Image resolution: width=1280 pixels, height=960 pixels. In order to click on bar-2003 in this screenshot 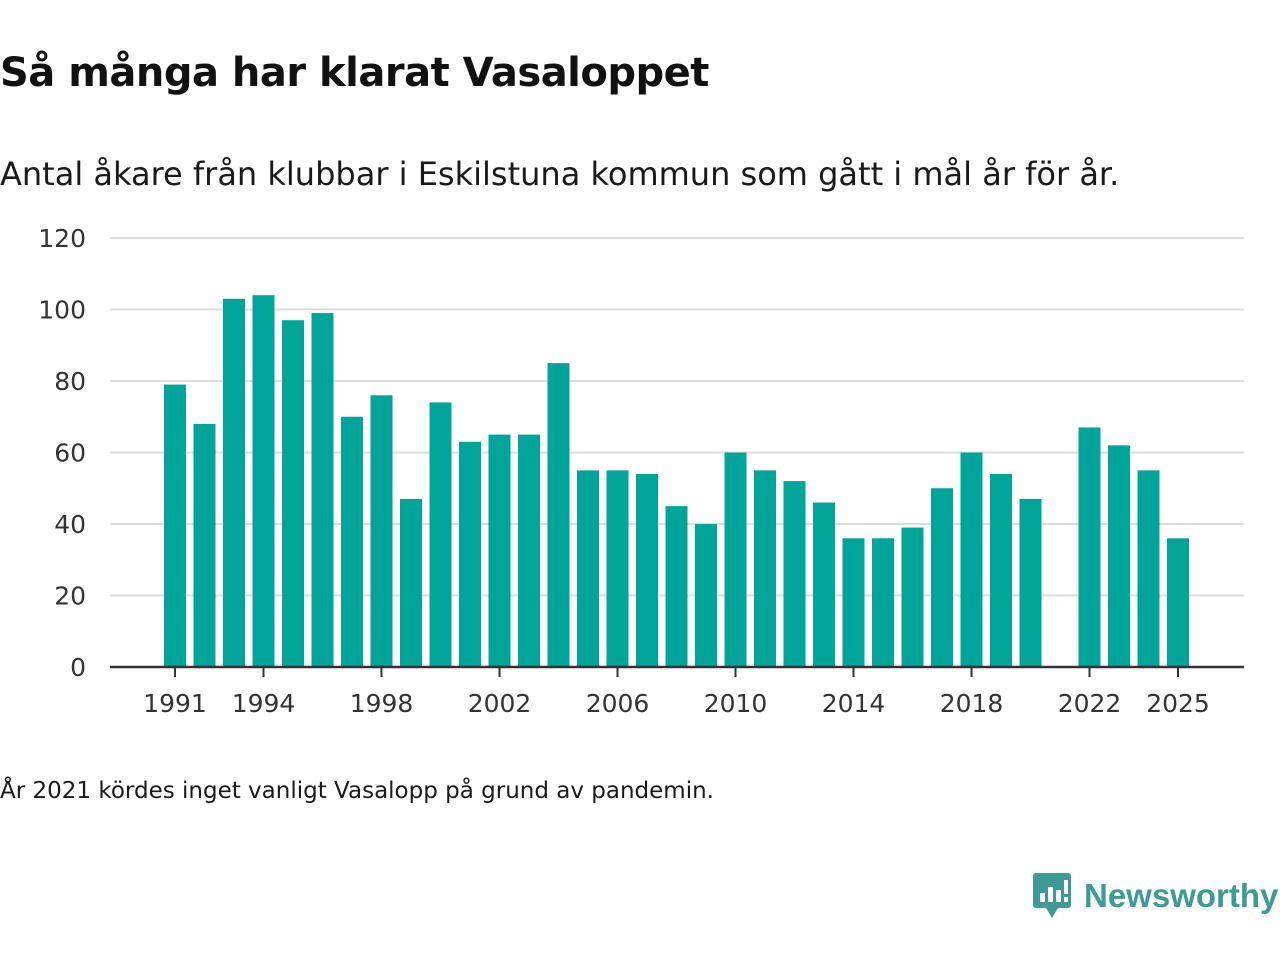, I will do `click(529, 550)`.